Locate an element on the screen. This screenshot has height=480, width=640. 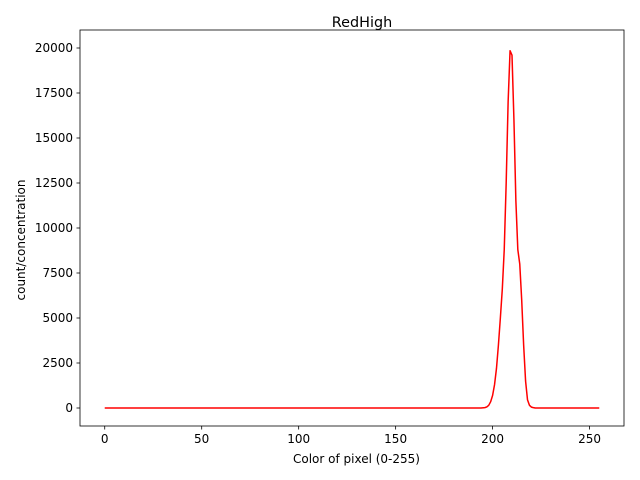
y-tick-label: 15000 is located at coordinates (54, 138).